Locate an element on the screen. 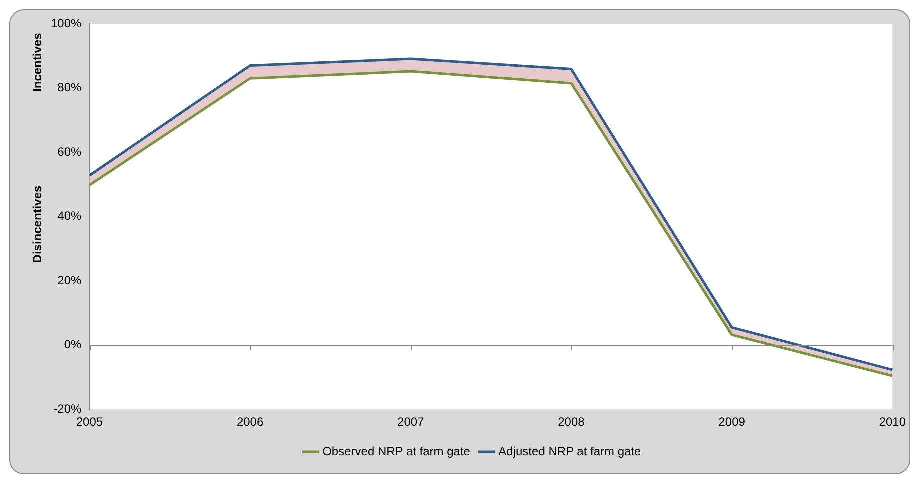 This screenshot has height=484, width=920. y-tick-label: -20% is located at coordinates (68, 409).